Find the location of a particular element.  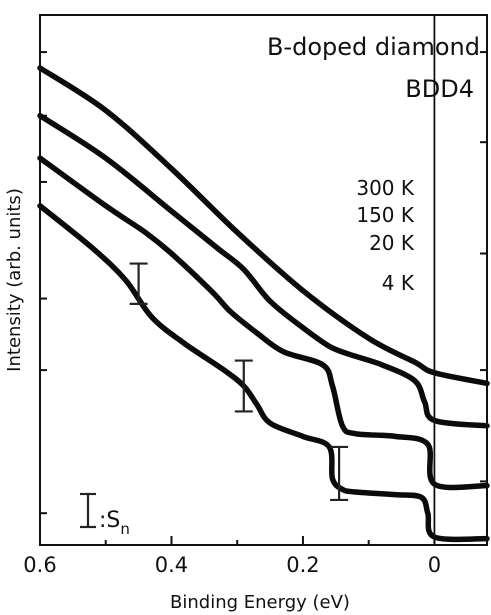

chart-title: B-doped diamond is located at coordinates (373, 47).